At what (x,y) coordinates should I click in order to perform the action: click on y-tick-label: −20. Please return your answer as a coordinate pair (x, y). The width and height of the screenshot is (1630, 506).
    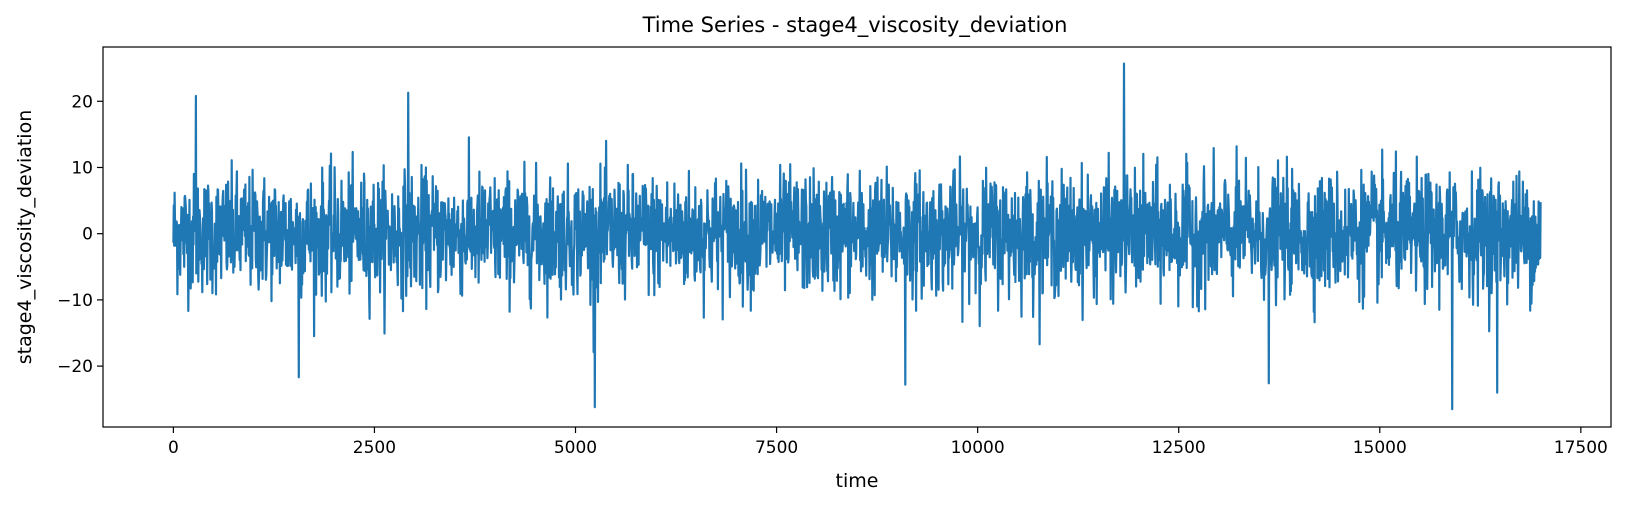
    Looking at the image, I should click on (75, 367).